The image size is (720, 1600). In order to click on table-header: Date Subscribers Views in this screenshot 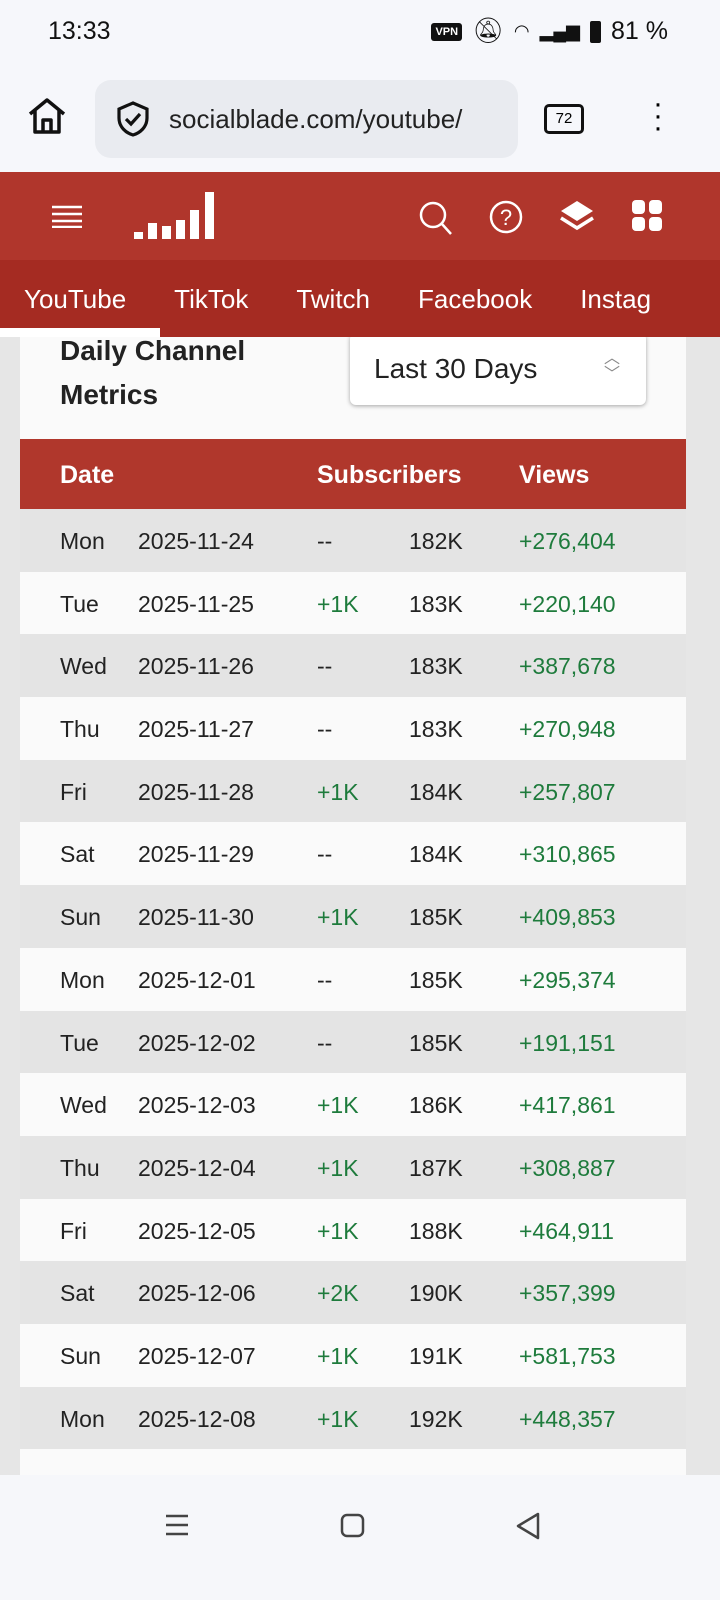, I will do `click(353, 474)`.